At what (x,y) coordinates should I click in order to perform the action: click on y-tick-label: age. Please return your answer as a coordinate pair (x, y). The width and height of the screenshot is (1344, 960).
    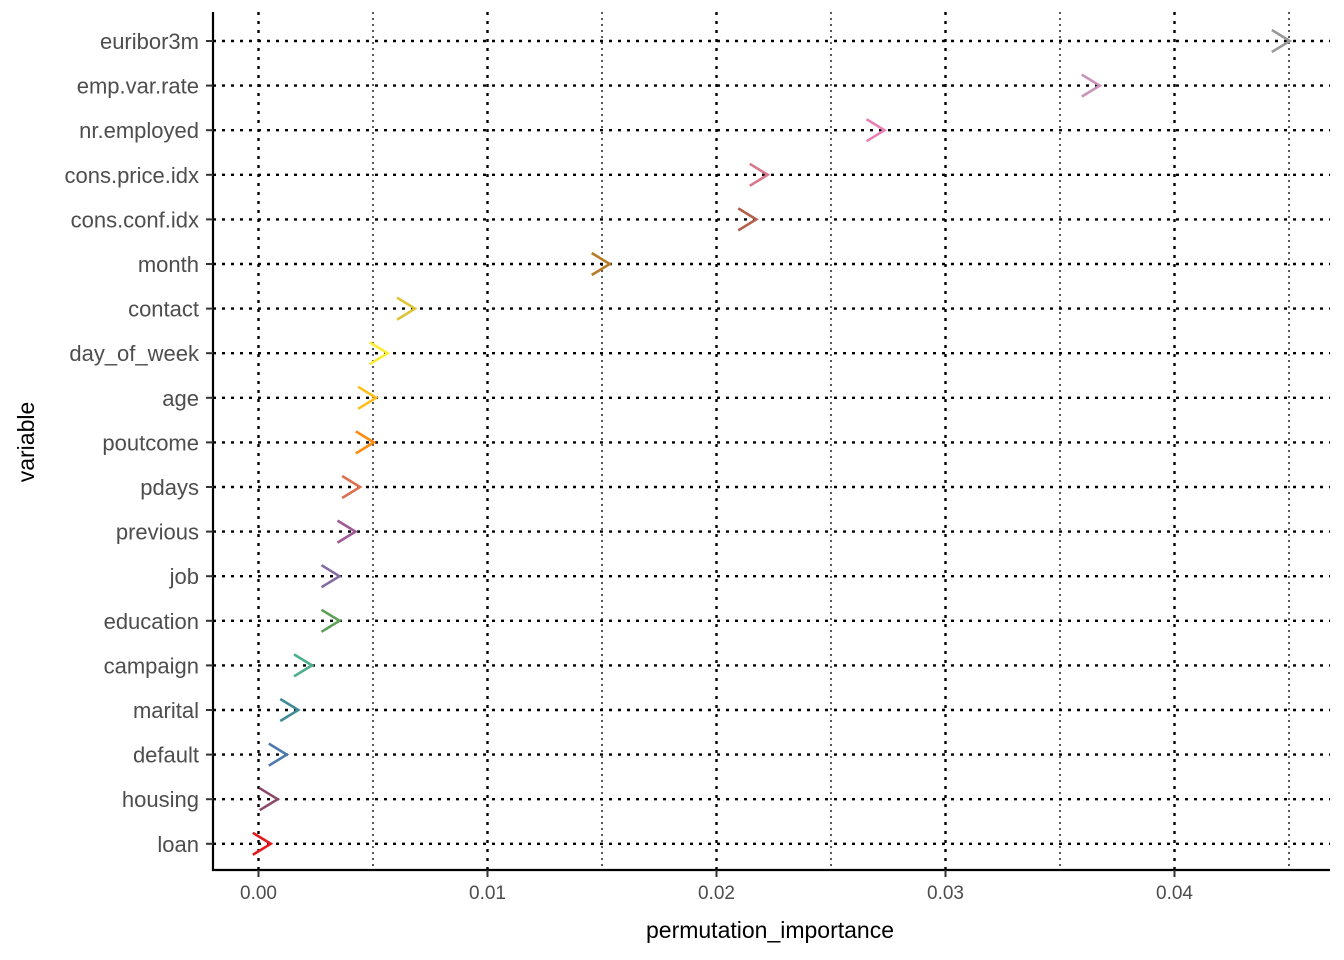
    Looking at the image, I should click on (180, 398).